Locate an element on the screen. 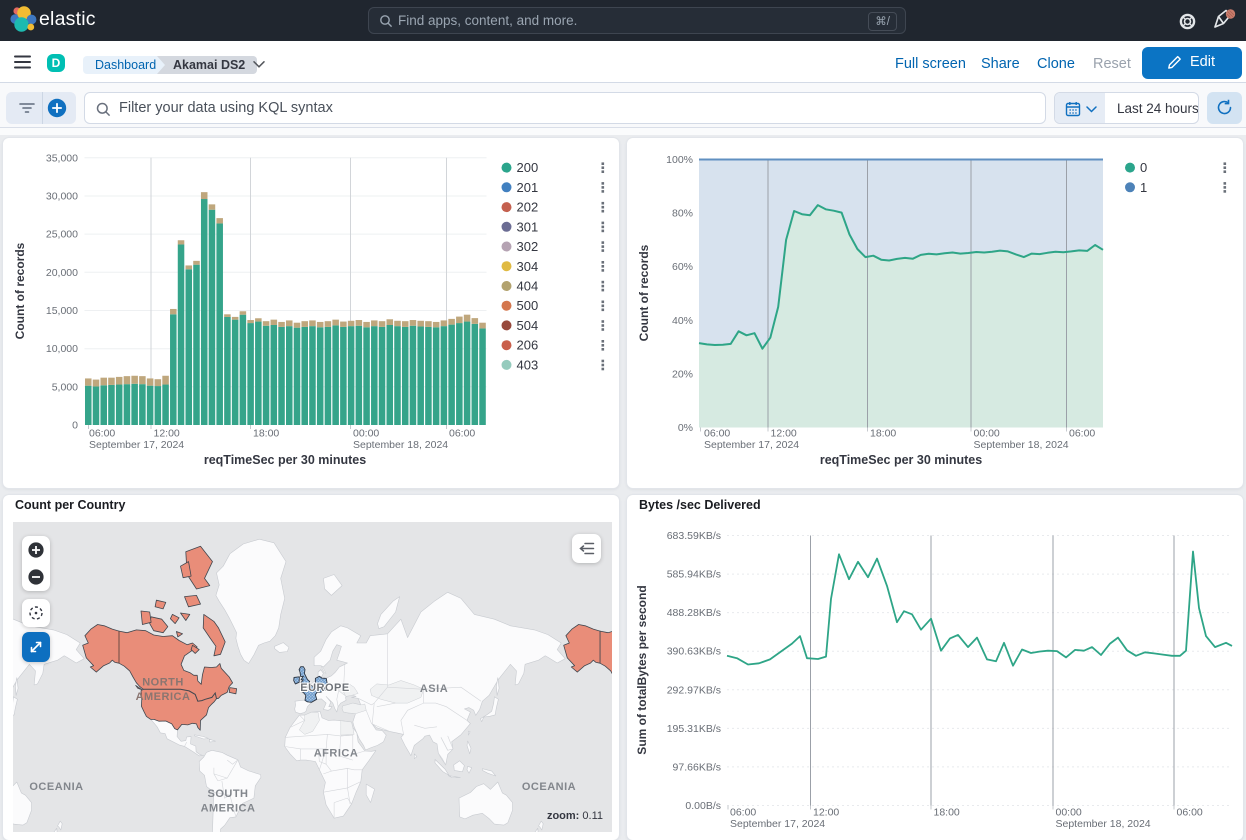 Image resolution: width=1246 pixels, height=840 pixels. svg-text: 302 is located at coordinates (528, 246).